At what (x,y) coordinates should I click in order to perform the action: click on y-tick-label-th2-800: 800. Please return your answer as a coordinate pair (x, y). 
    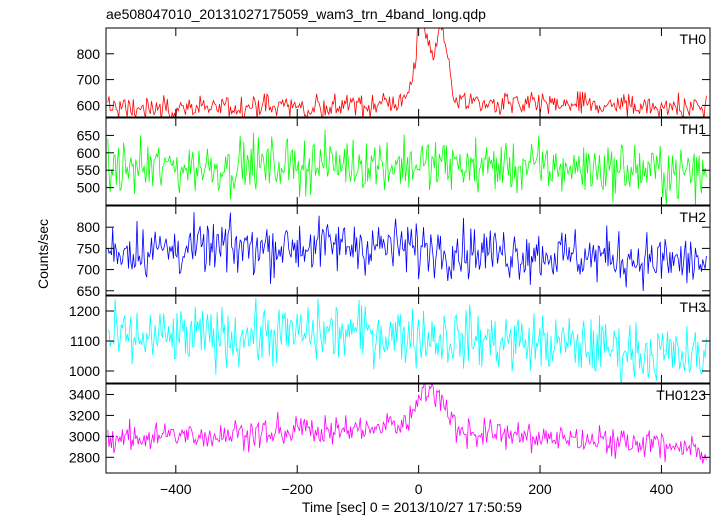
    Looking at the image, I should click on (89, 227).